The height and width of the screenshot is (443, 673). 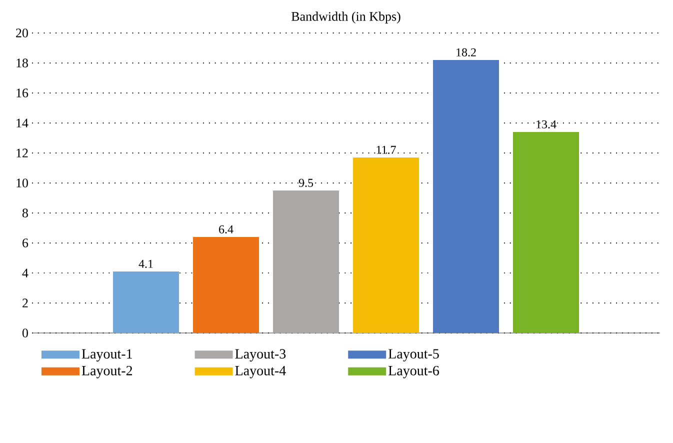 What do you see at coordinates (25, 213) in the screenshot?
I see `y-tick-label: 8` at bounding box center [25, 213].